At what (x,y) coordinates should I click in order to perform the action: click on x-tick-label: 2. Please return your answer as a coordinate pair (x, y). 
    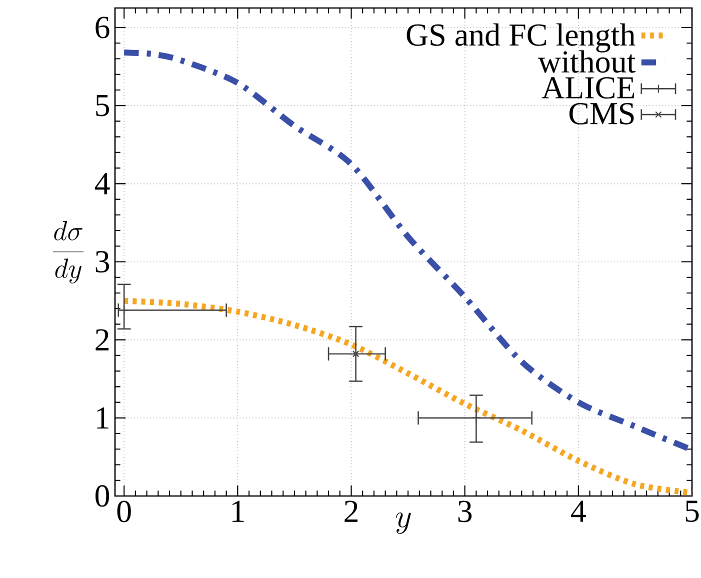
    Looking at the image, I should click on (351, 511).